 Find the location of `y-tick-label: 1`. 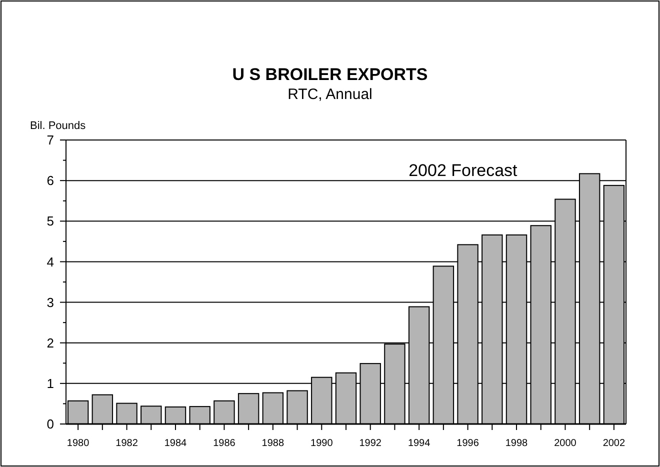

y-tick-label: 1 is located at coordinates (50, 383).